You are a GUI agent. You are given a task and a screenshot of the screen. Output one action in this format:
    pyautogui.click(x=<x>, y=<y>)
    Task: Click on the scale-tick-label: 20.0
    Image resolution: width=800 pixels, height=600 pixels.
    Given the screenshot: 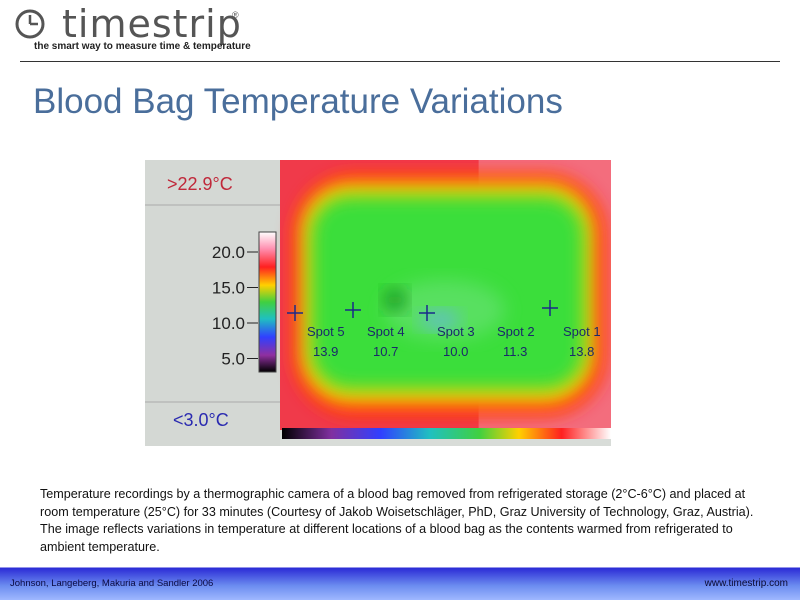 What is the action you would take?
    pyautogui.click(x=228, y=252)
    